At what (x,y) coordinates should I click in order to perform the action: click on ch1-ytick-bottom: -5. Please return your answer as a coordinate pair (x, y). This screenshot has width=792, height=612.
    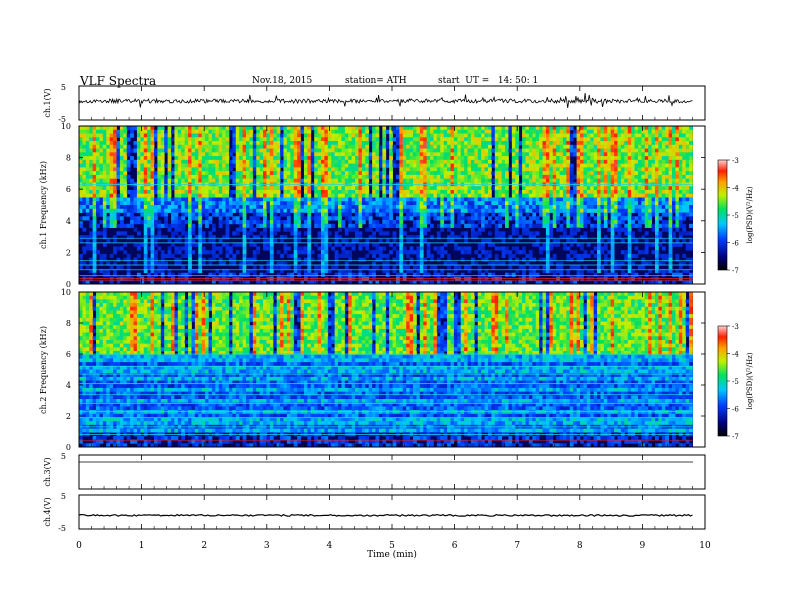
    Looking at the image, I should click on (62, 119).